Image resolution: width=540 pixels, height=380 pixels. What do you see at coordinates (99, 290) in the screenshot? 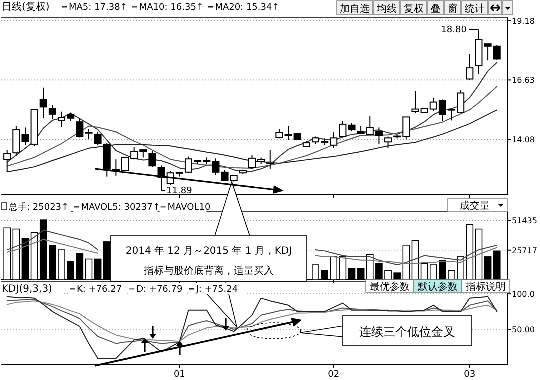
I see `legend-label: K: +76.27` at bounding box center [99, 290].